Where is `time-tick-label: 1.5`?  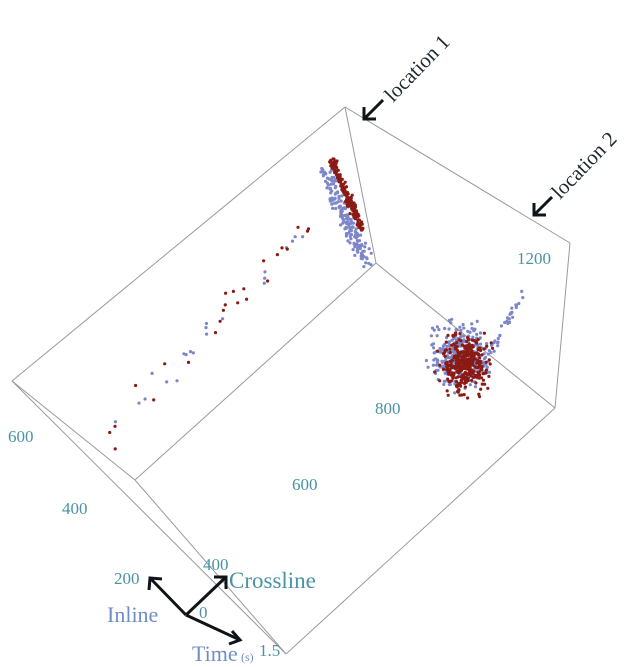 time-tick-label: 1.5 is located at coordinates (269, 650).